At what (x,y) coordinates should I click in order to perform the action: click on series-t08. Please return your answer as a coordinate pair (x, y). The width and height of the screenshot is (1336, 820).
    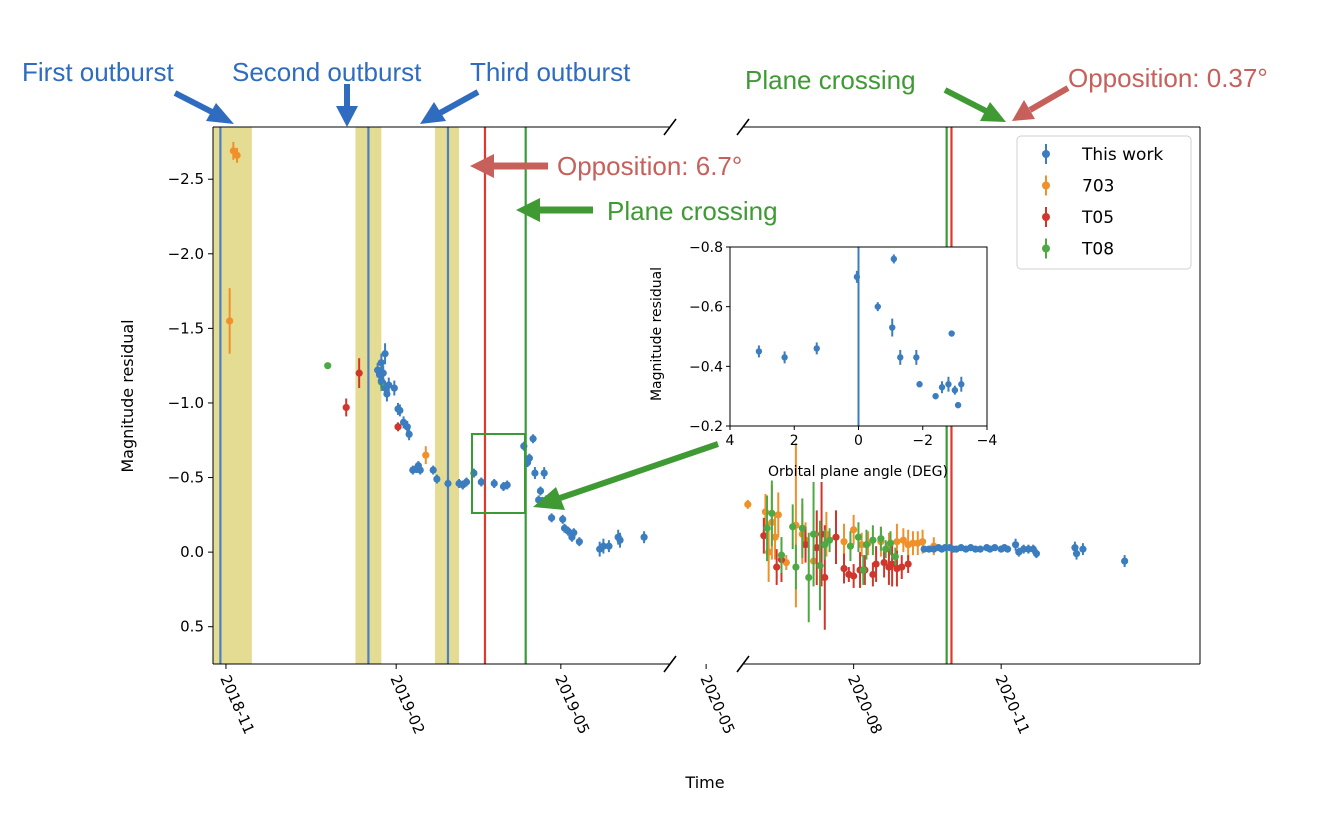
    Looking at the image, I should click on (611, 492).